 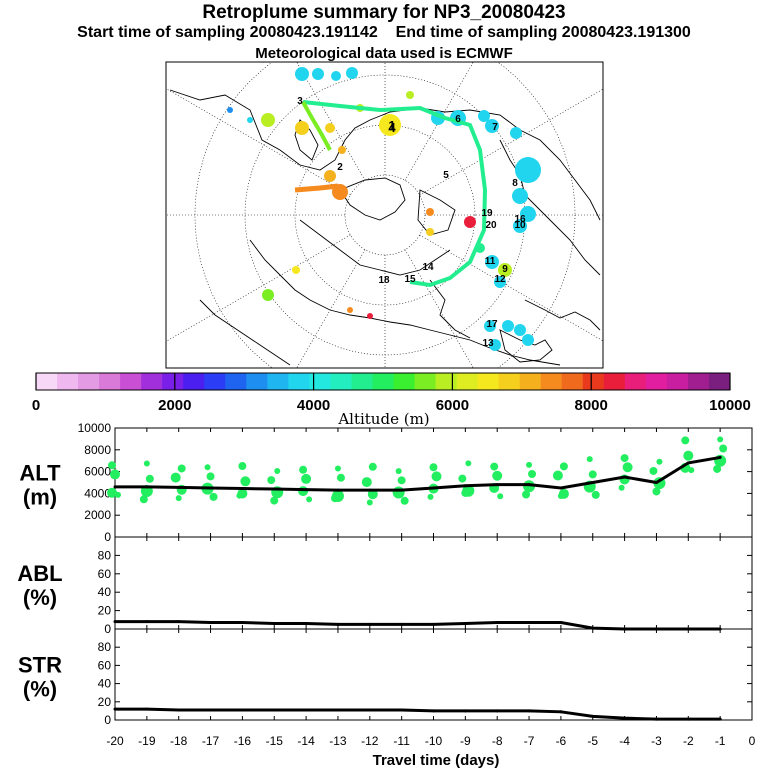 What do you see at coordinates (433, 583) in the screenshot?
I see `panel-frame` at bounding box center [433, 583].